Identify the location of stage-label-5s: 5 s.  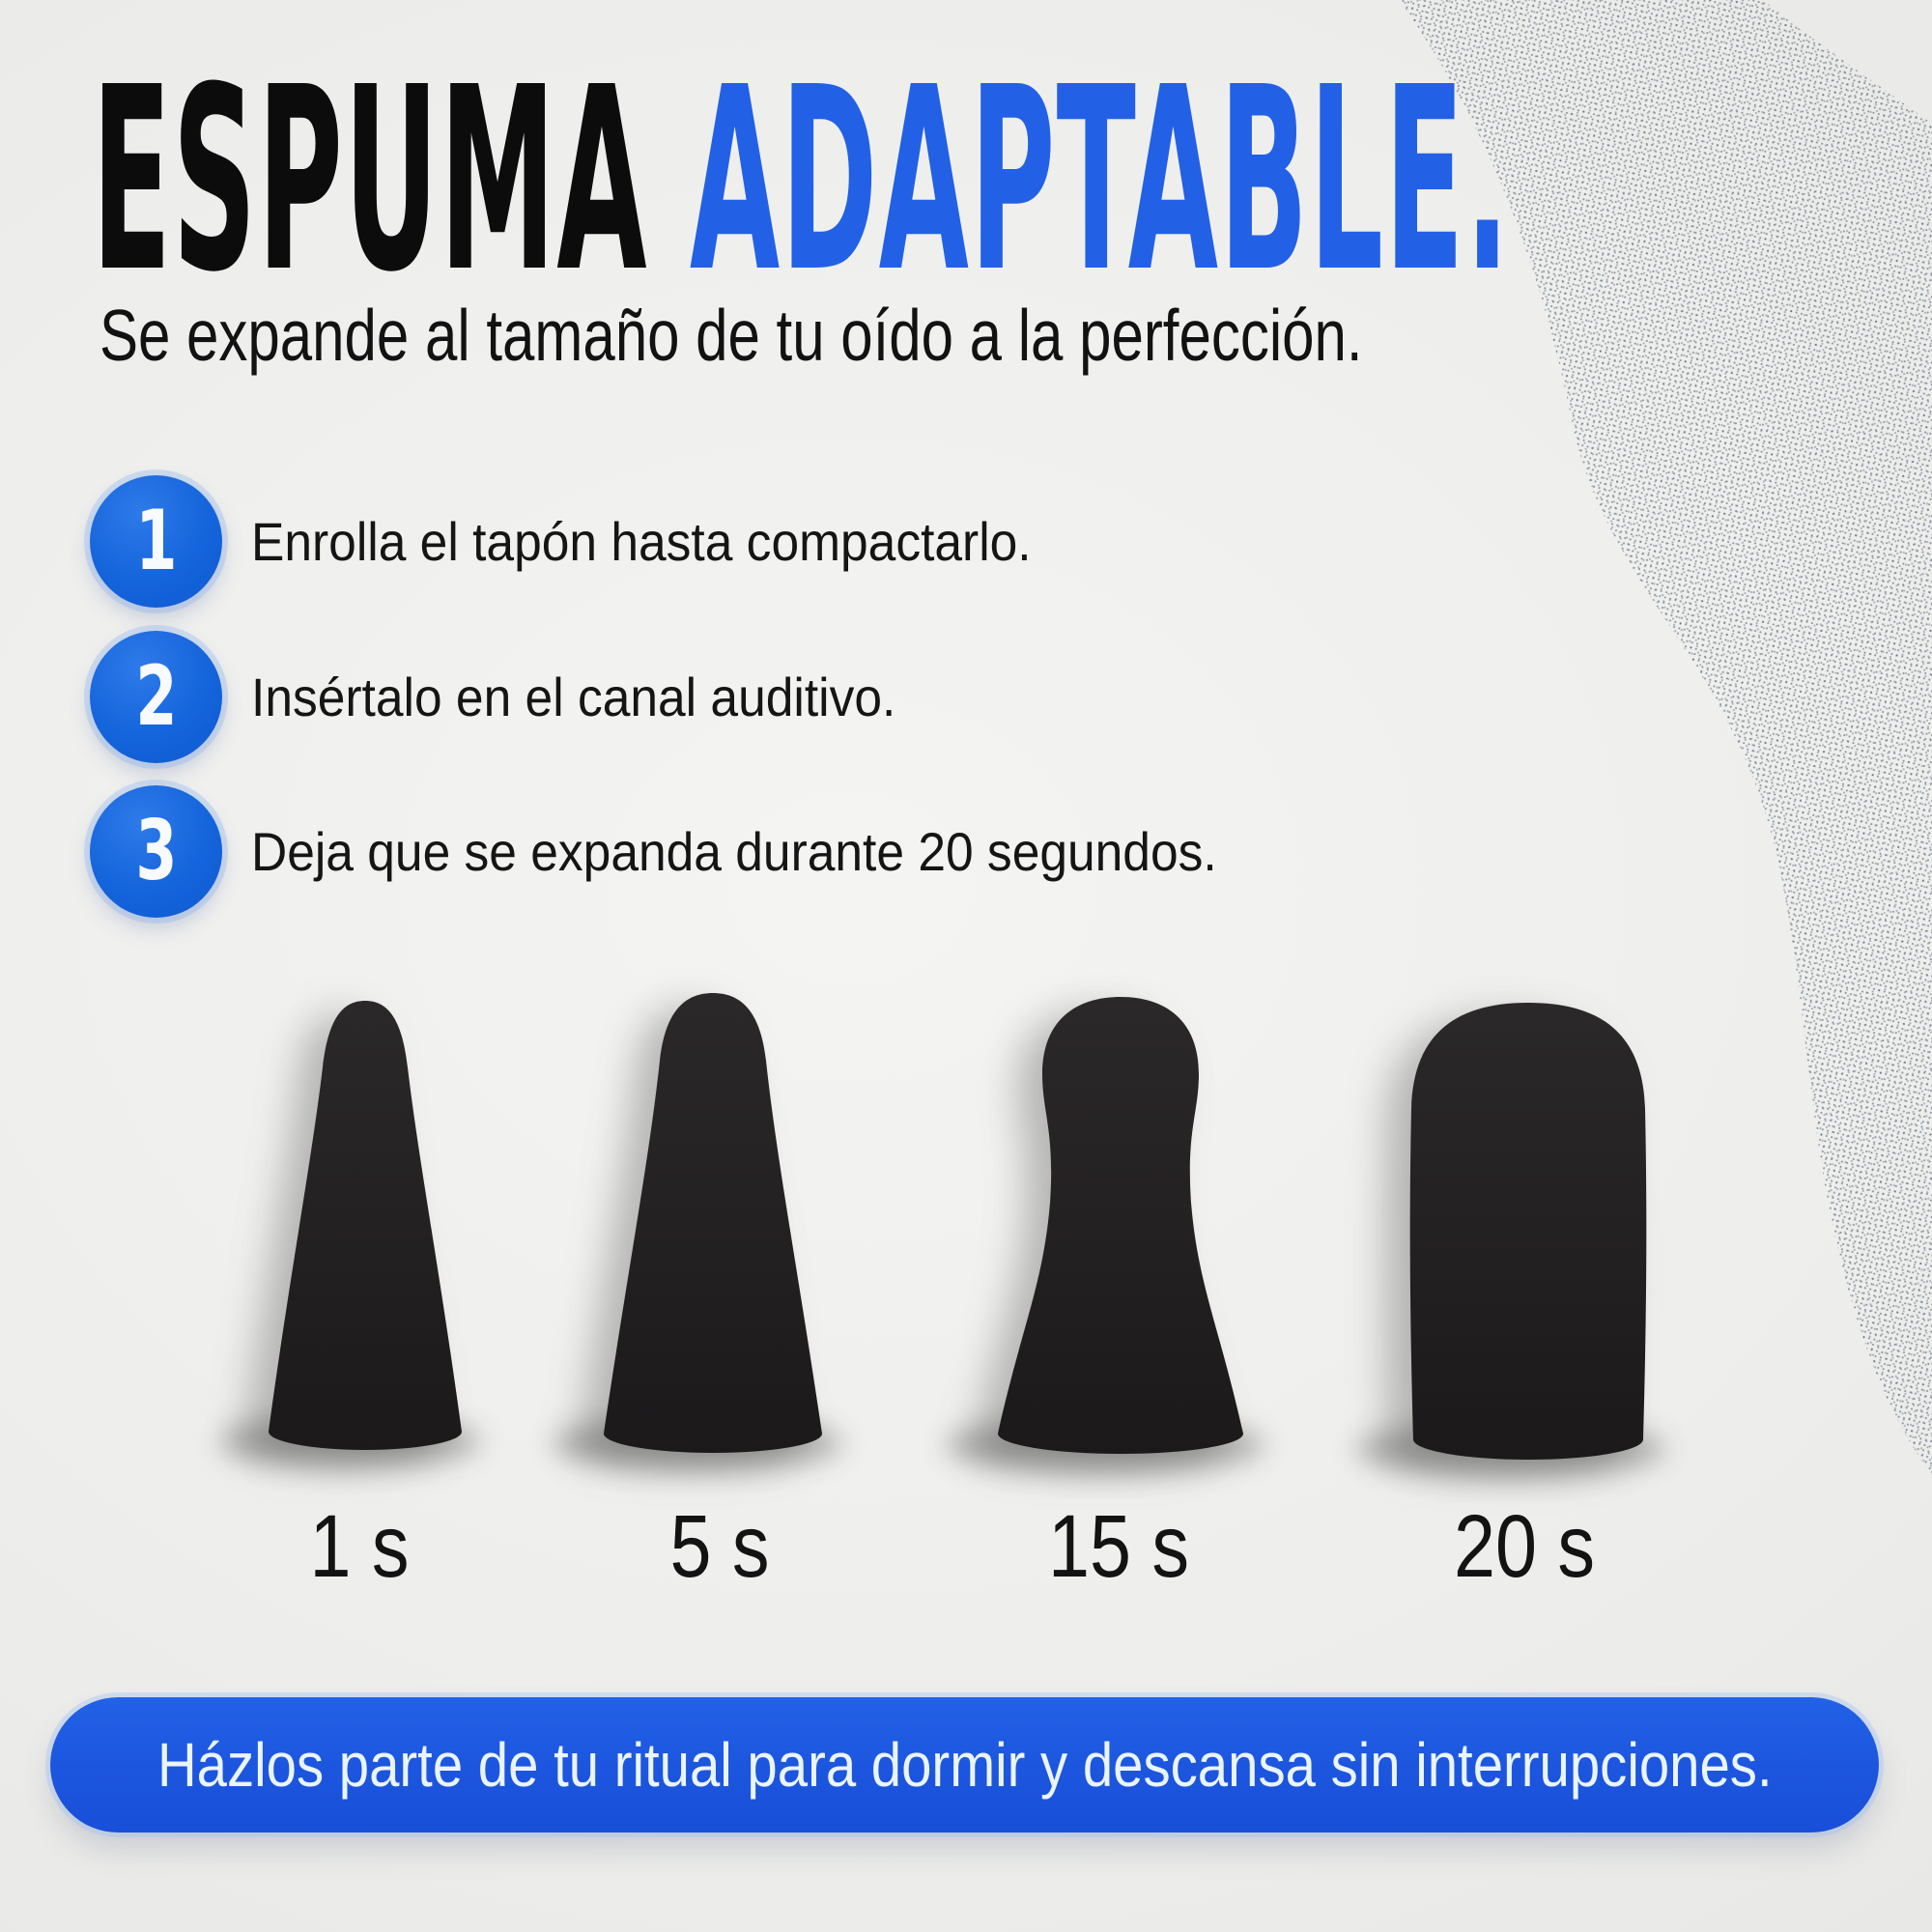
(719, 1546).